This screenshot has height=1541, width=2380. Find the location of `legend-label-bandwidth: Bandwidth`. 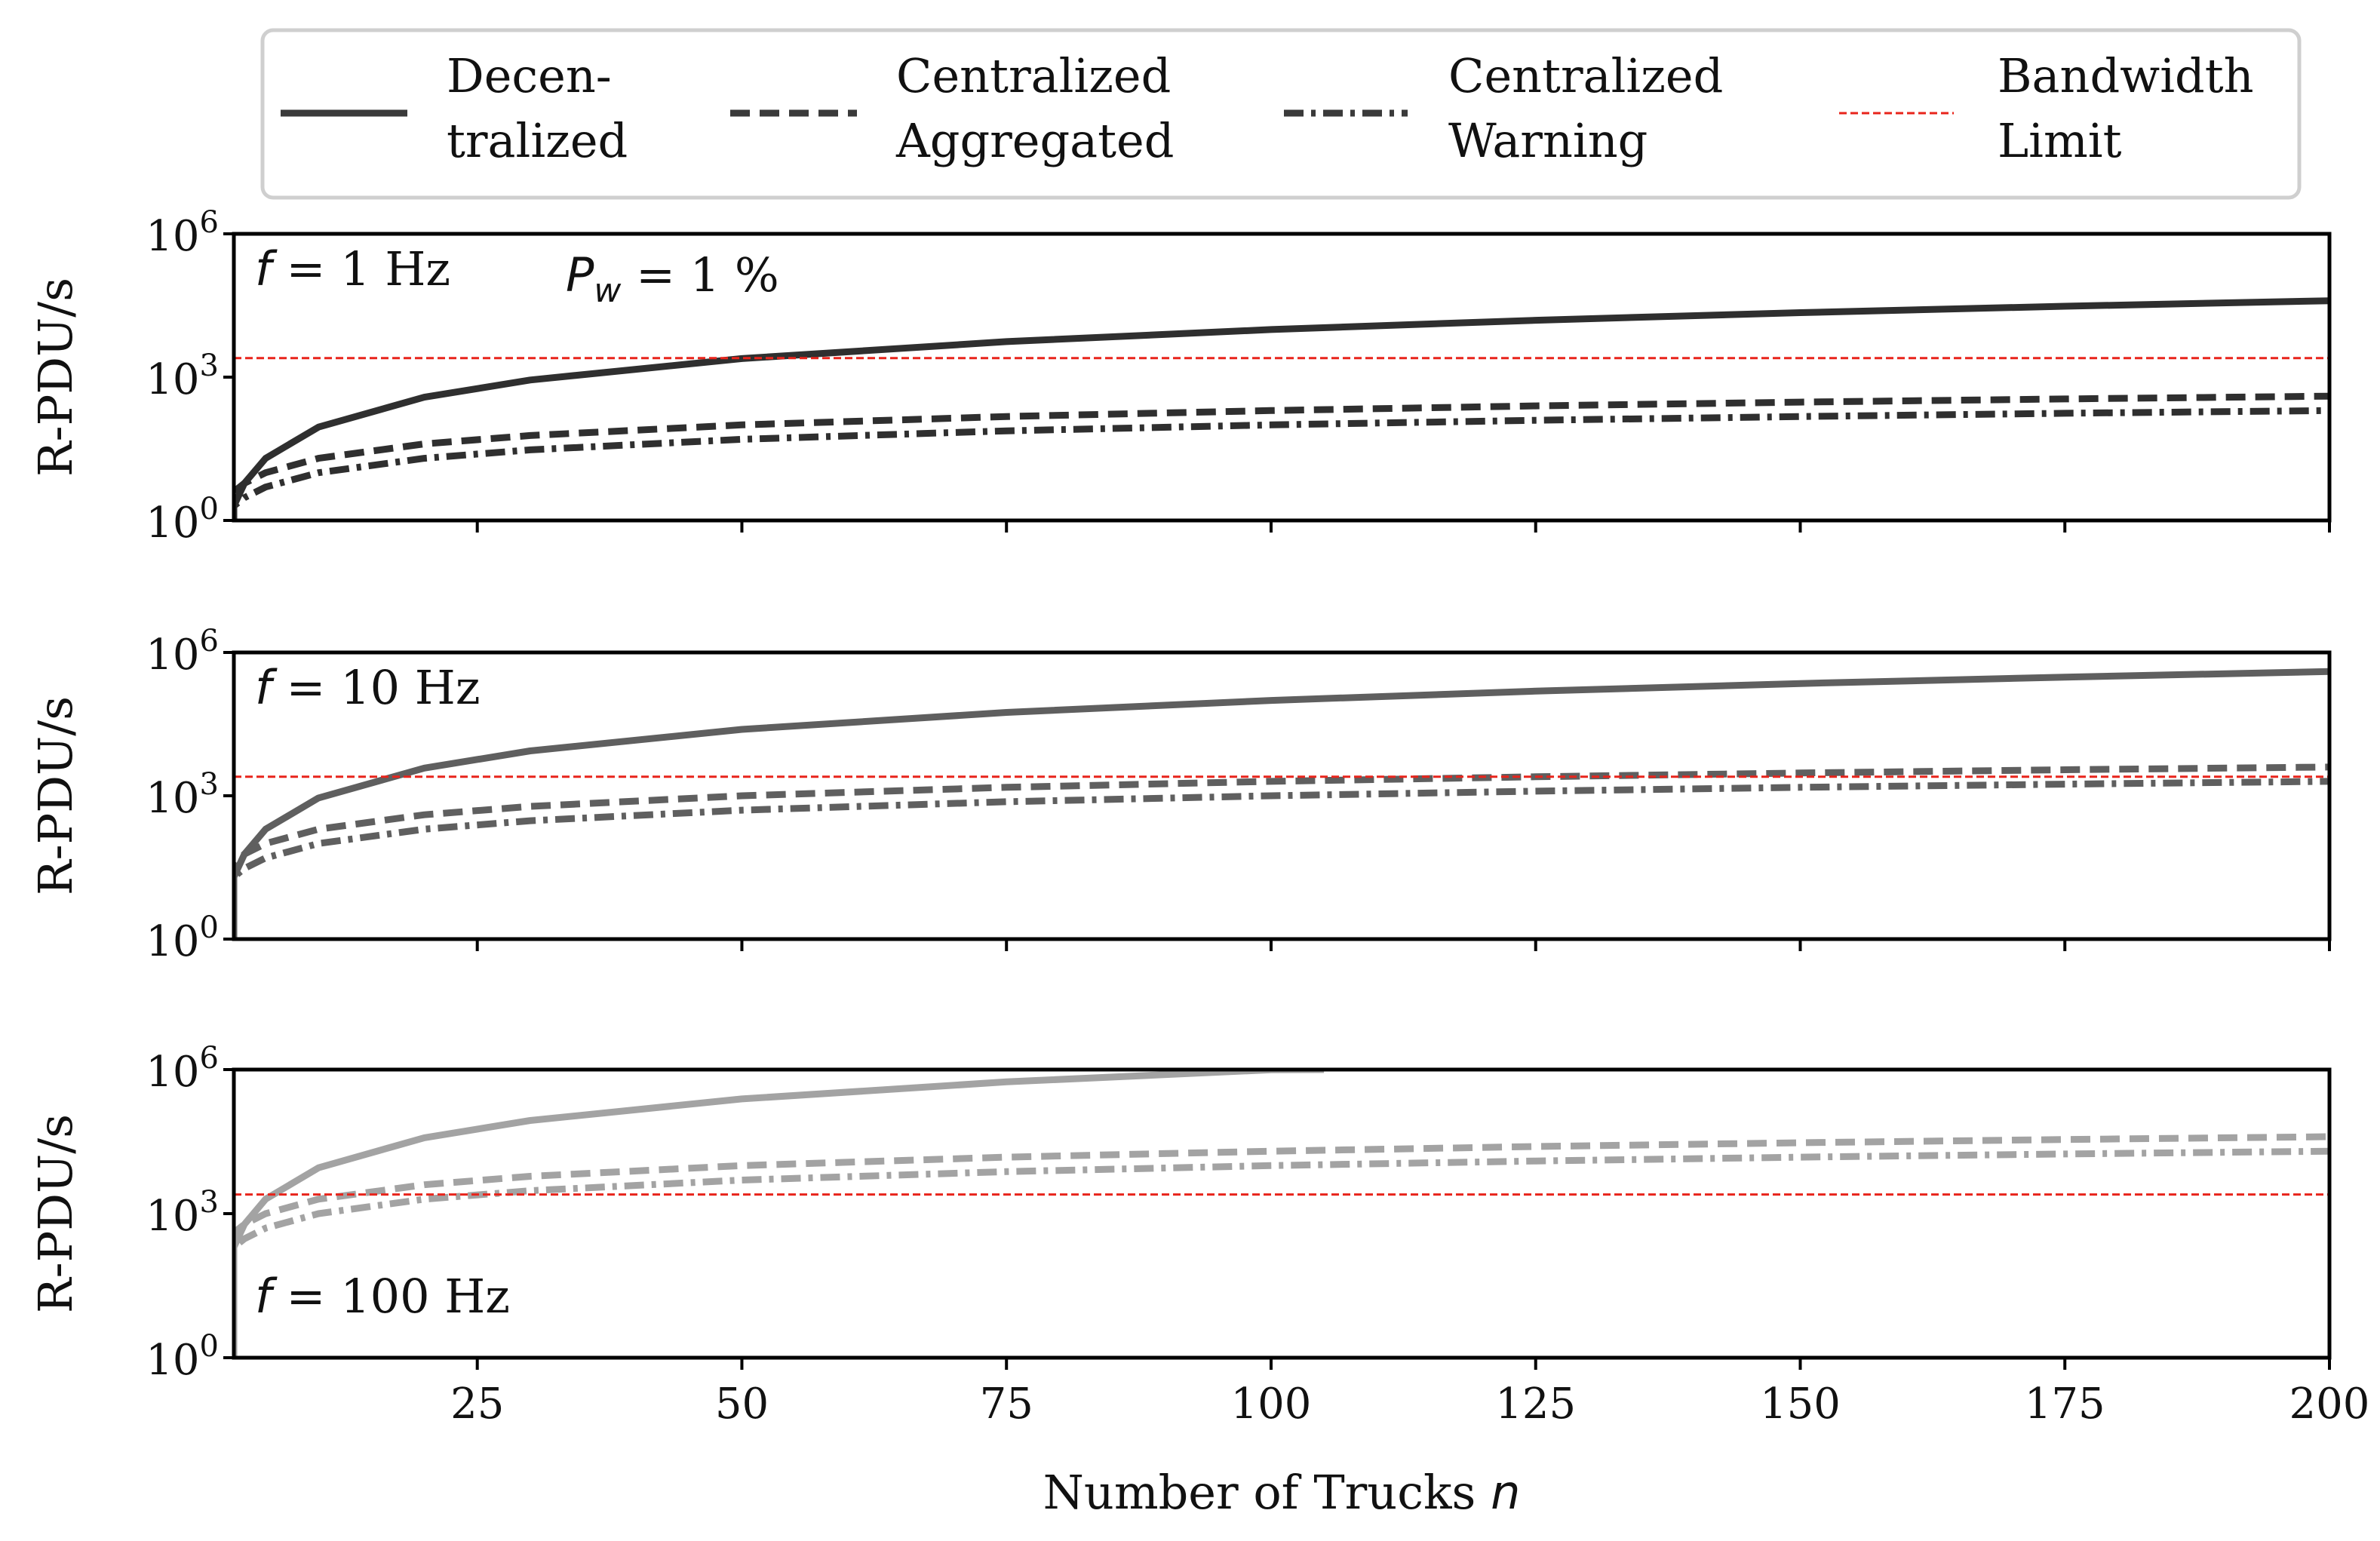

legend-label-bandwidth: Bandwidth is located at coordinates (2126, 76).